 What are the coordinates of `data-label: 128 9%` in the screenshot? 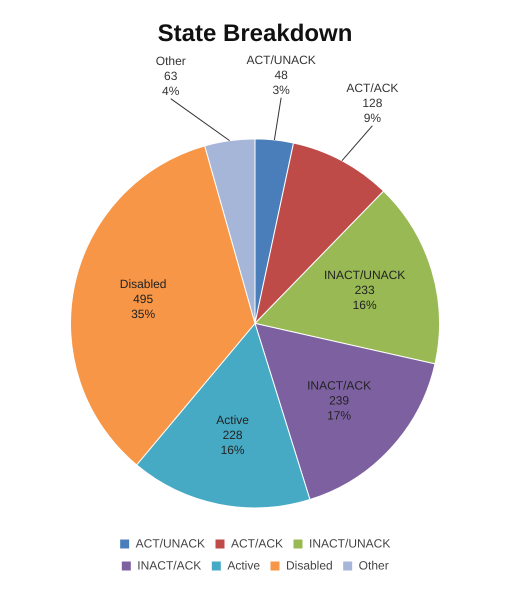 It's located at (372, 111).